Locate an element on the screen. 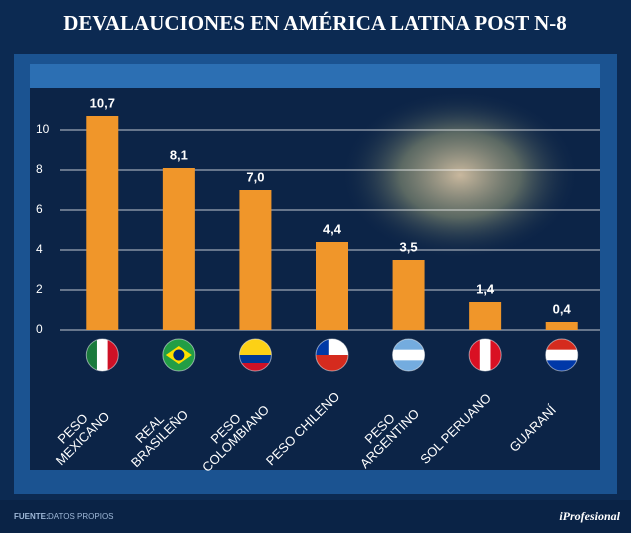 The width and height of the screenshot is (631, 533). y-tick-label: 4 is located at coordinates (39, 249).